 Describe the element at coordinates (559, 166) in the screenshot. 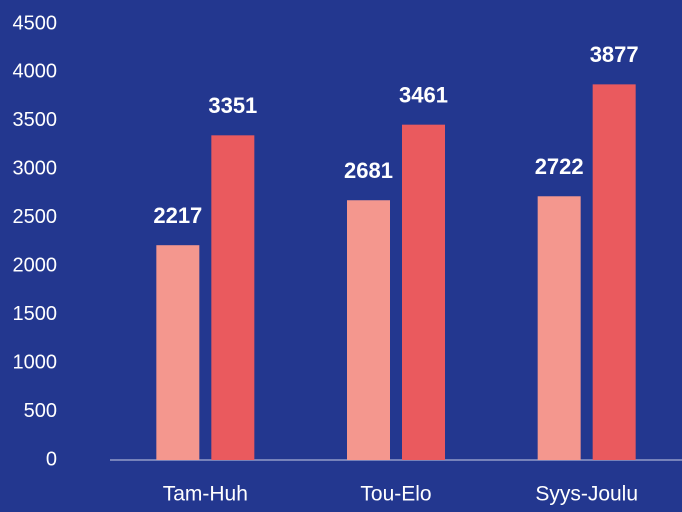

I see `value-label: 2722` at that location.